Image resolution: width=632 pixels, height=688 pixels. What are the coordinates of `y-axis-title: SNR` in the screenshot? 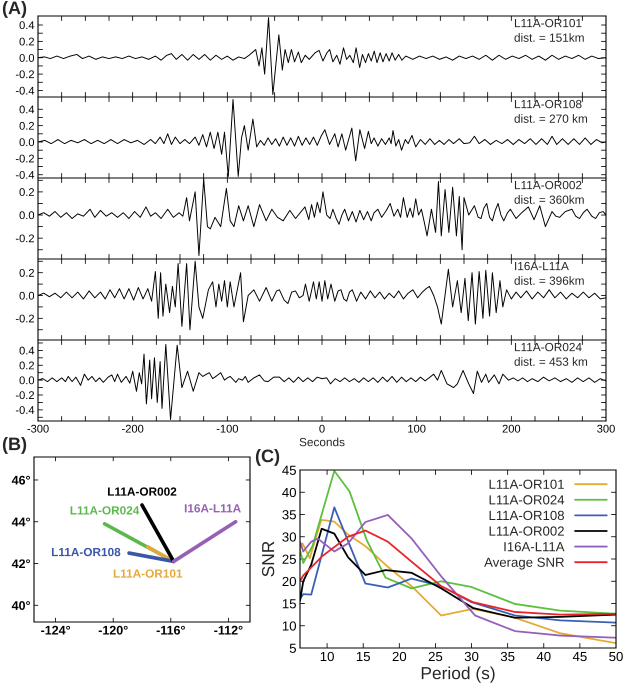 It's located at (268, 559).